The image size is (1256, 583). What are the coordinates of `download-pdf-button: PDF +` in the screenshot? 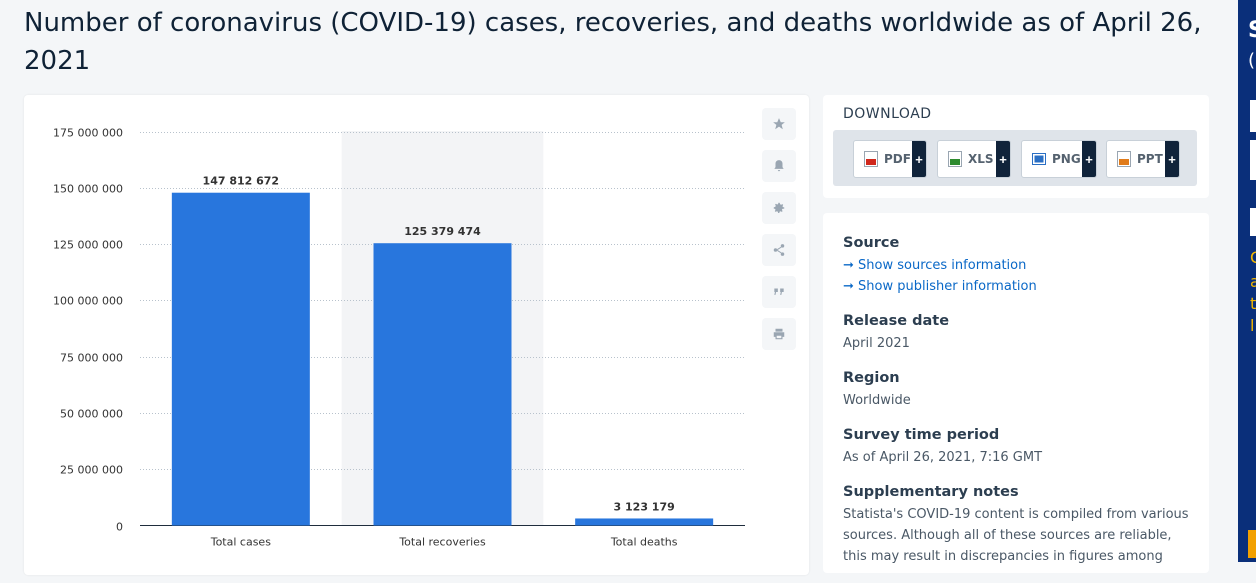 It's located at (890, 159).